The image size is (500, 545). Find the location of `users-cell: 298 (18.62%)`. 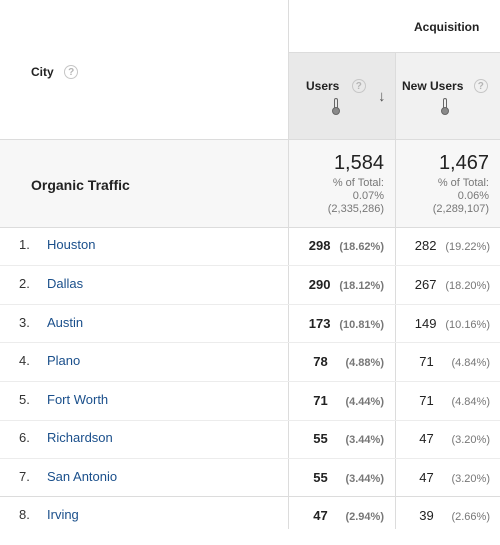

users-cell: 298 (18.62%) is located at coordinates (346, 246).